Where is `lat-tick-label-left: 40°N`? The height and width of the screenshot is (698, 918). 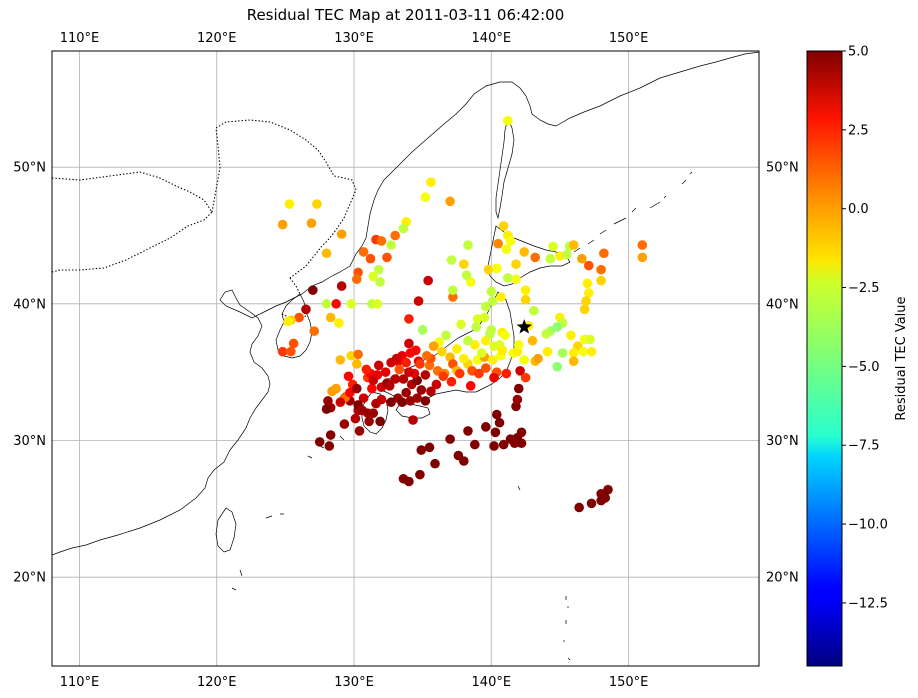
lat-tick-label-left: 40°N is located at coordinates (29, 304).